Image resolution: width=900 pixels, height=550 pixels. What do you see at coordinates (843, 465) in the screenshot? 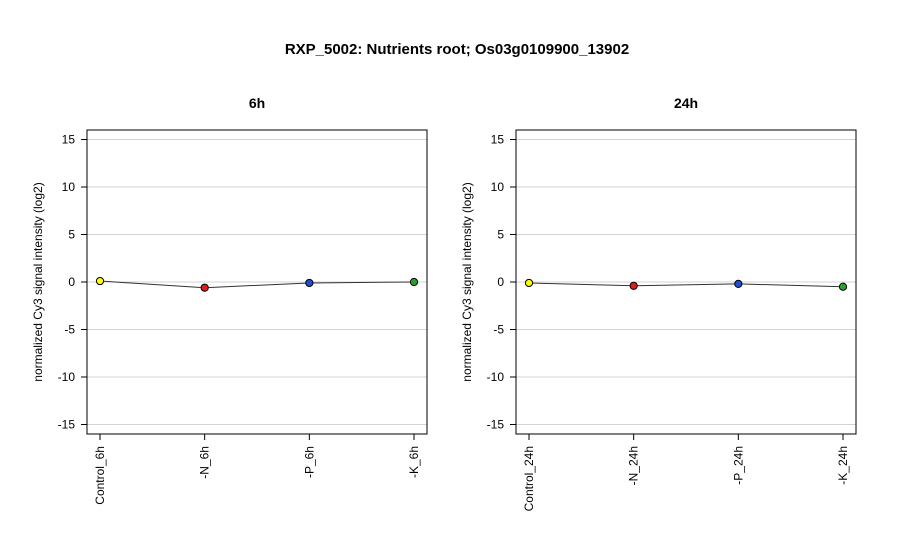
I see `x-tick-label: -K_24h` at bounding box center [843, 465].